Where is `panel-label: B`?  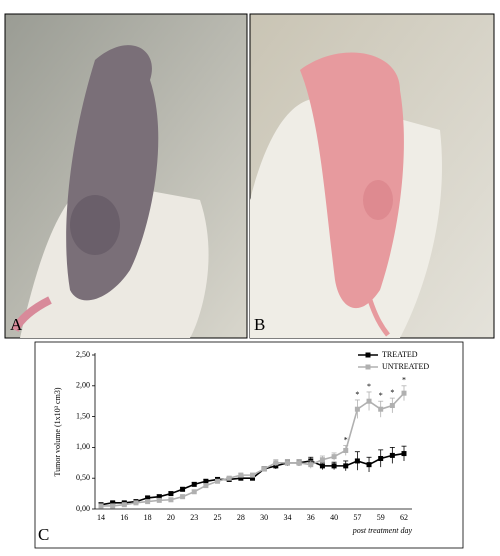 panel-label: B is located at coordinates (259, 324).